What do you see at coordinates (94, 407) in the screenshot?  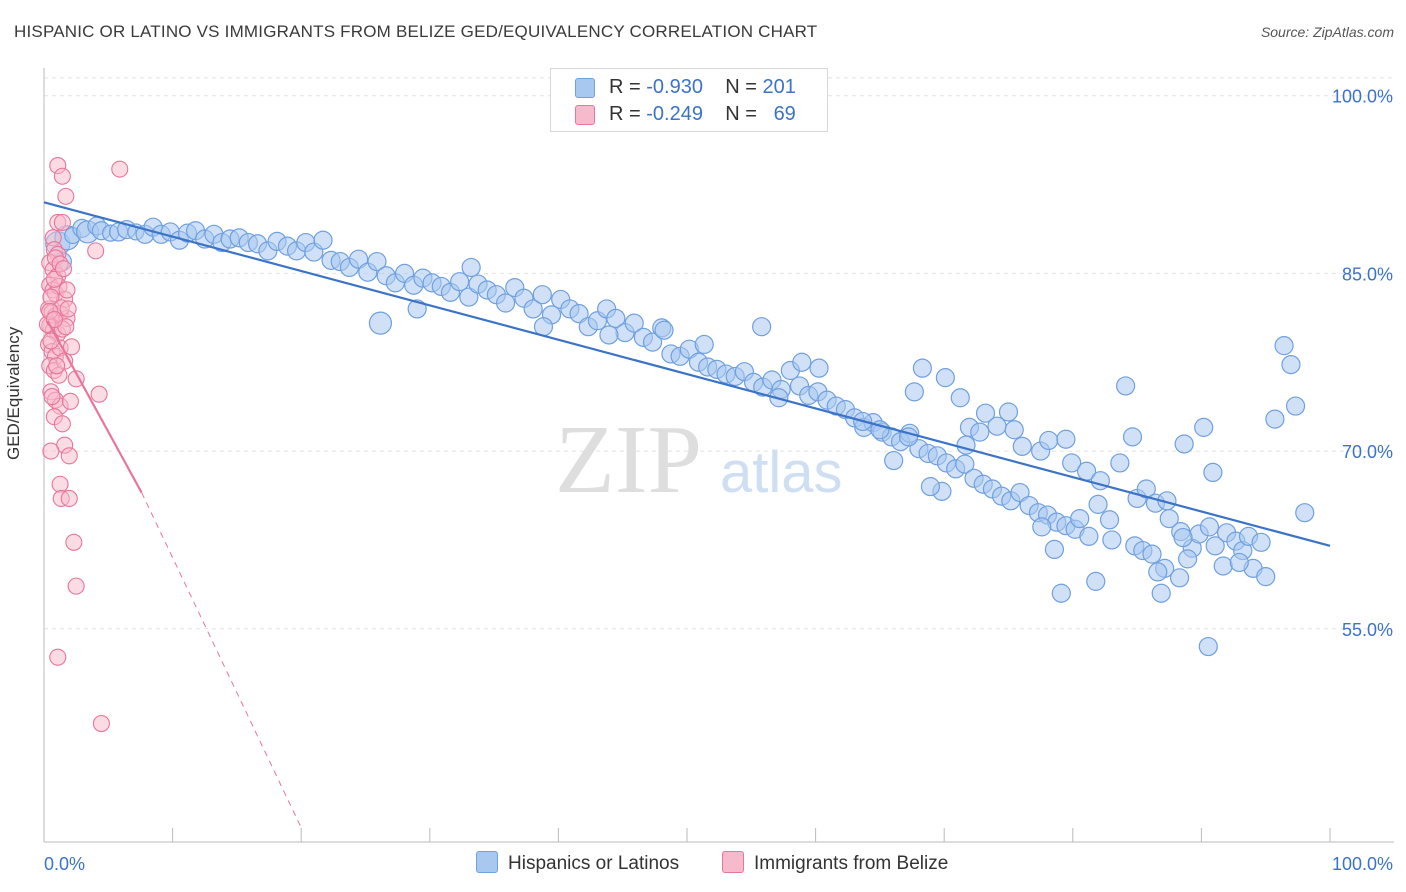 I see `trend-line-belize` at bounding box center [94, 407].